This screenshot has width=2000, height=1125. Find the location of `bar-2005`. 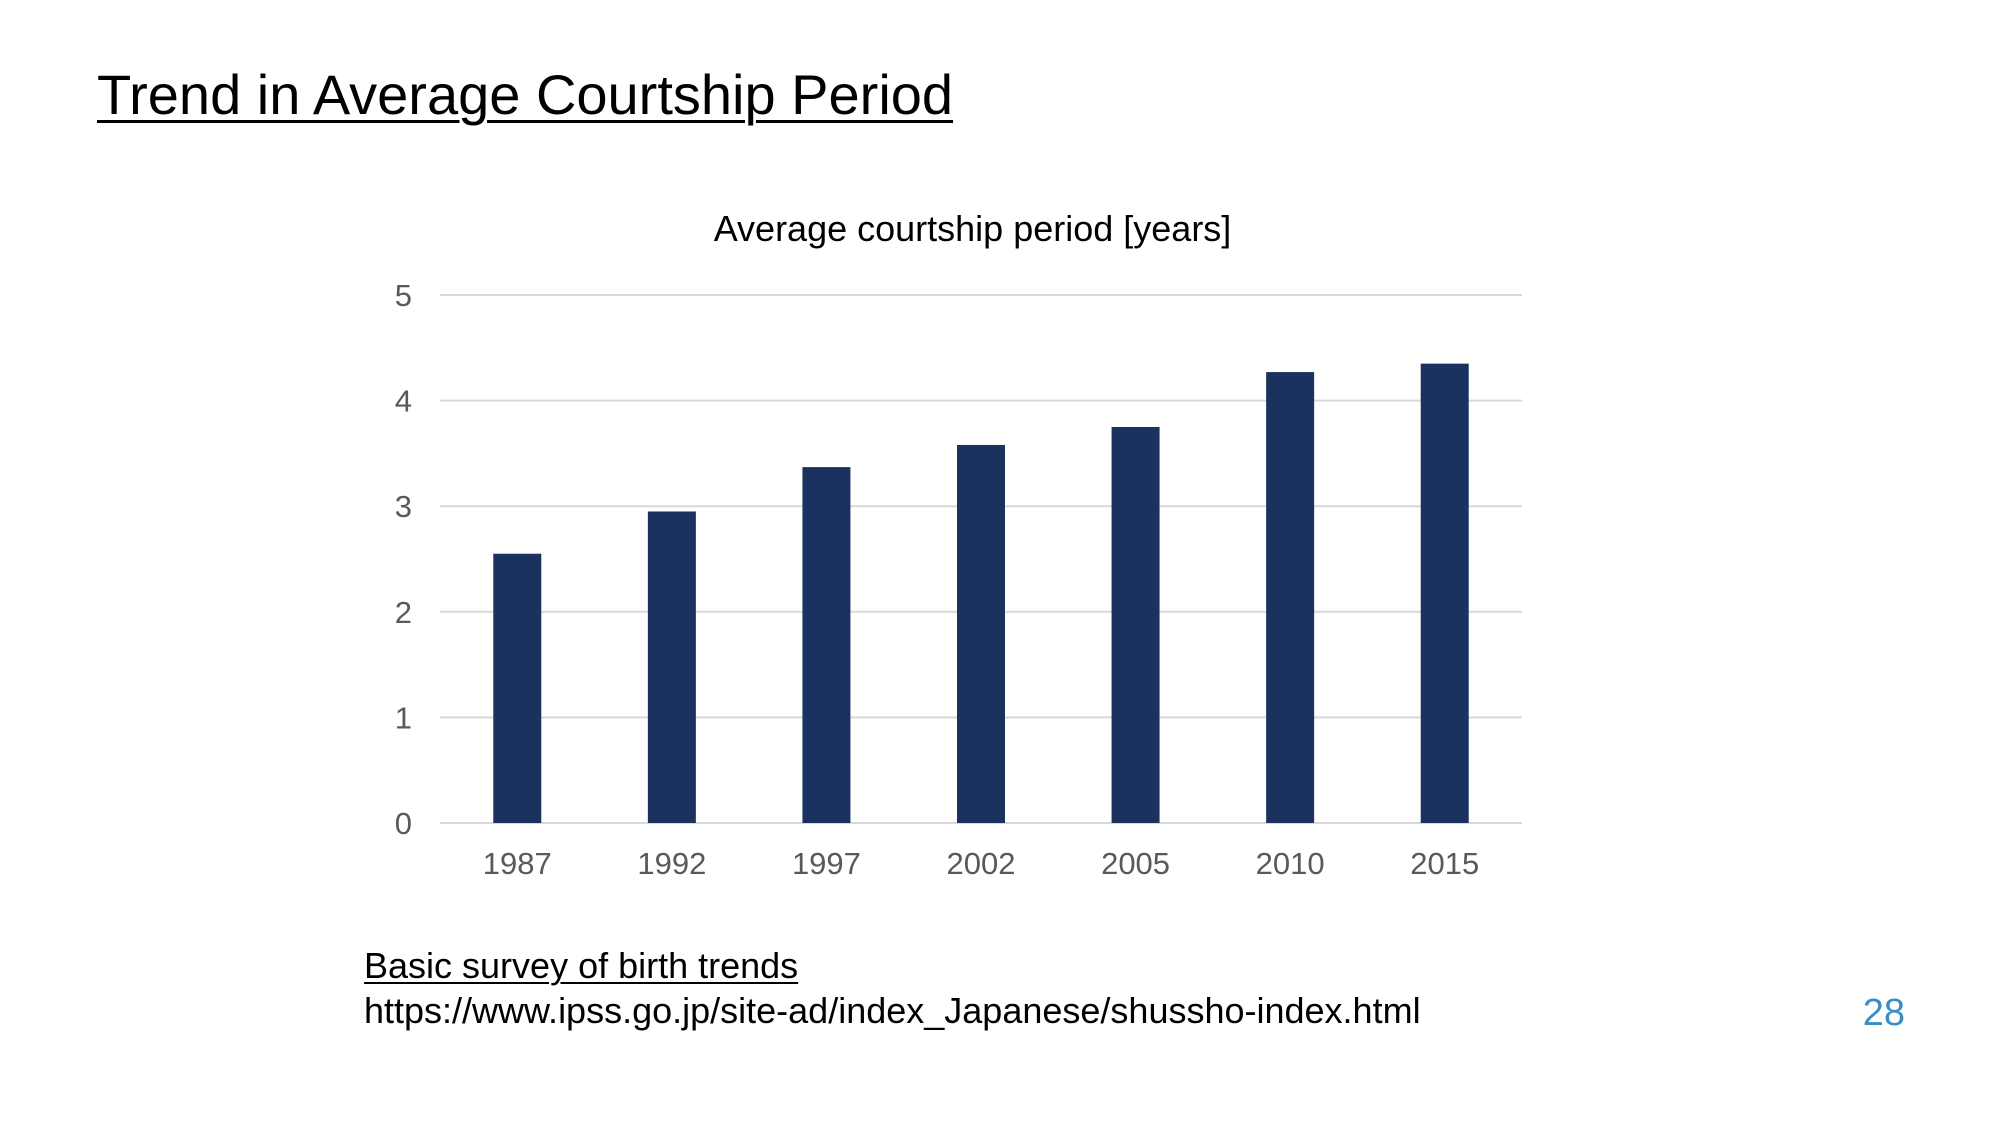

bar-2005 is located at coordinates (1135, 625).